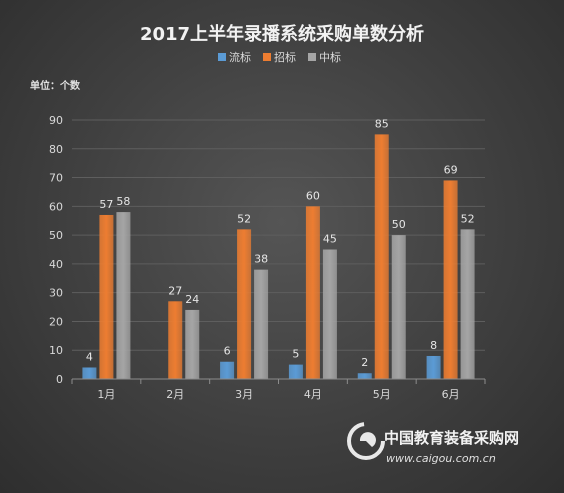 The width and height of the screenshot is (564, 493). What do you see at coordinates (381, 256) in the screenshot?
I see `bar-招标-5月` at bounding box center [381, 256].